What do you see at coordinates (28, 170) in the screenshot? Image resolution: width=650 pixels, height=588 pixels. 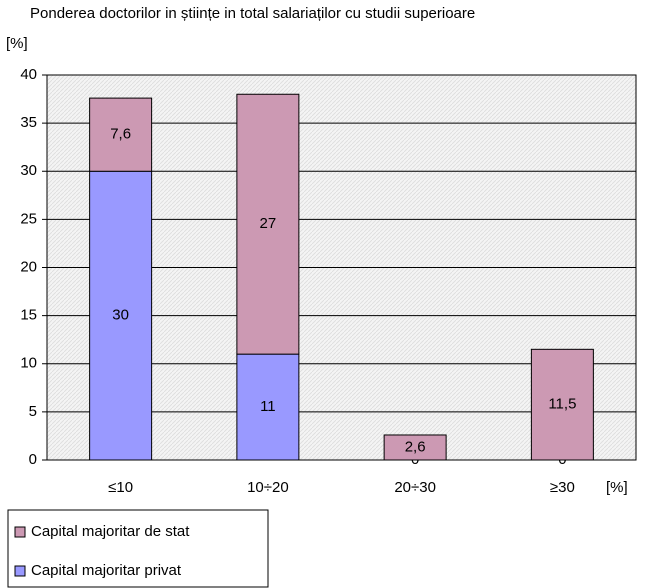 I see `y-tick-label: 30` at bounding box center [28, 170].